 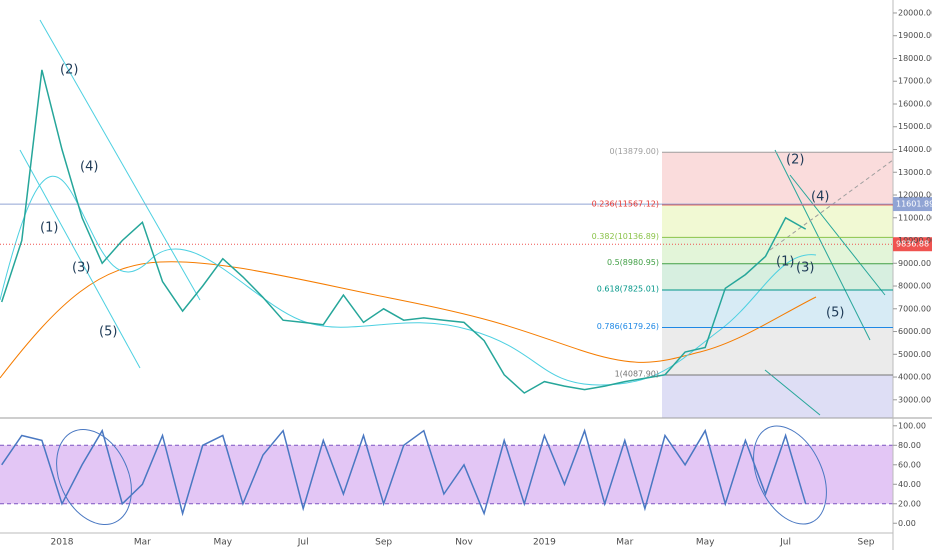 I want to click on y-tick-label: 6000.00, so click(x=914, y=331).